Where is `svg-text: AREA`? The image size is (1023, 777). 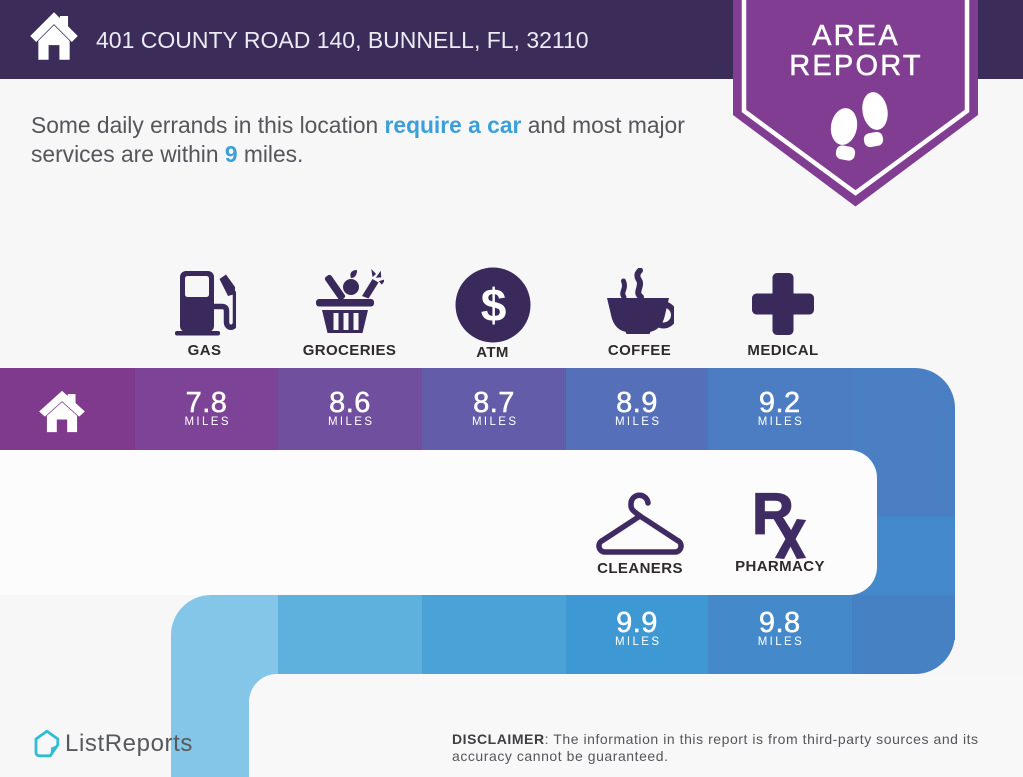 svg-text: AREA is located at coordinates (856, 36).